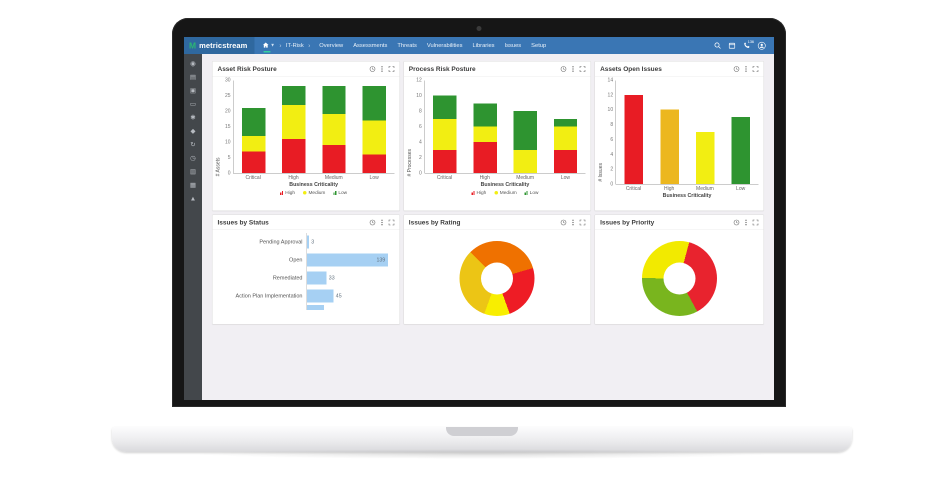  Describe the element at coordinates (331, 278) in the screenshot. I see `hbar-value: 33` at that location.